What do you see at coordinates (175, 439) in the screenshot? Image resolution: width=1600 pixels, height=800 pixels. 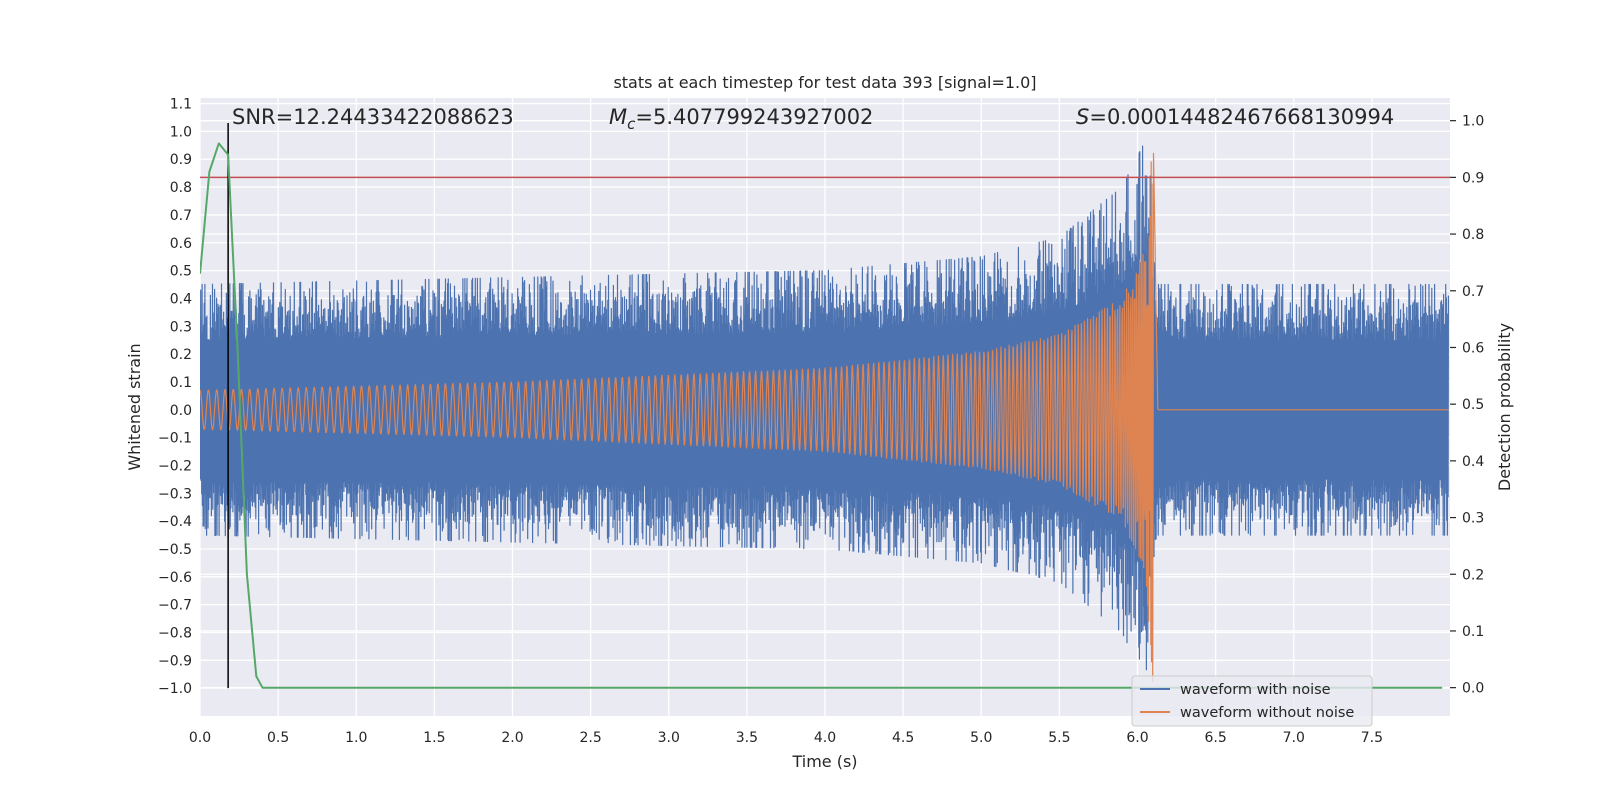 I see `y-tick-label: −0.1` at bounding box center [175, 439].